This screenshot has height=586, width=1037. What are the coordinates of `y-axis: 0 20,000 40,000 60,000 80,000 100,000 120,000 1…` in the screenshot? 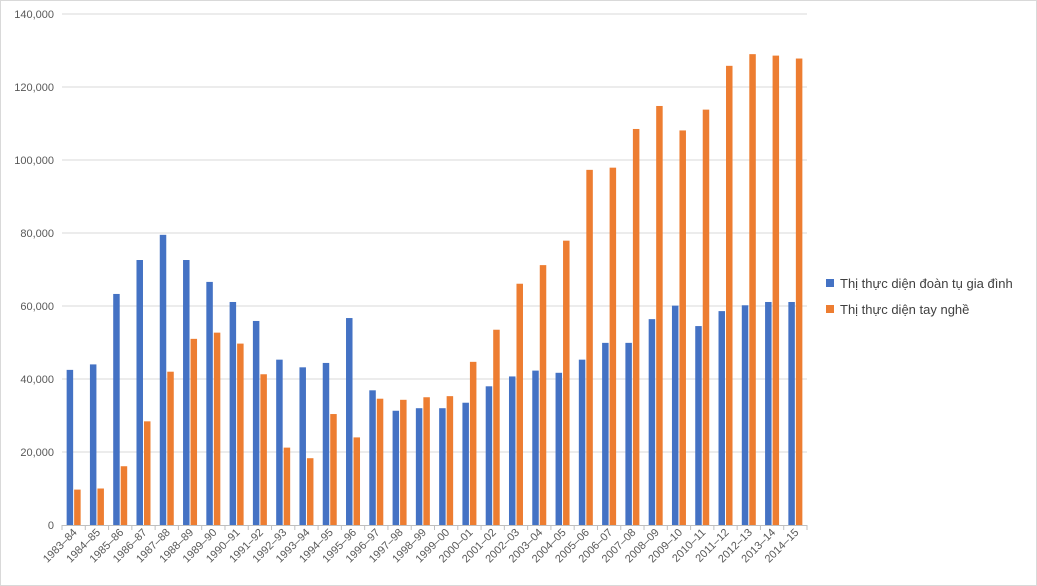 It's located at (34, 270).